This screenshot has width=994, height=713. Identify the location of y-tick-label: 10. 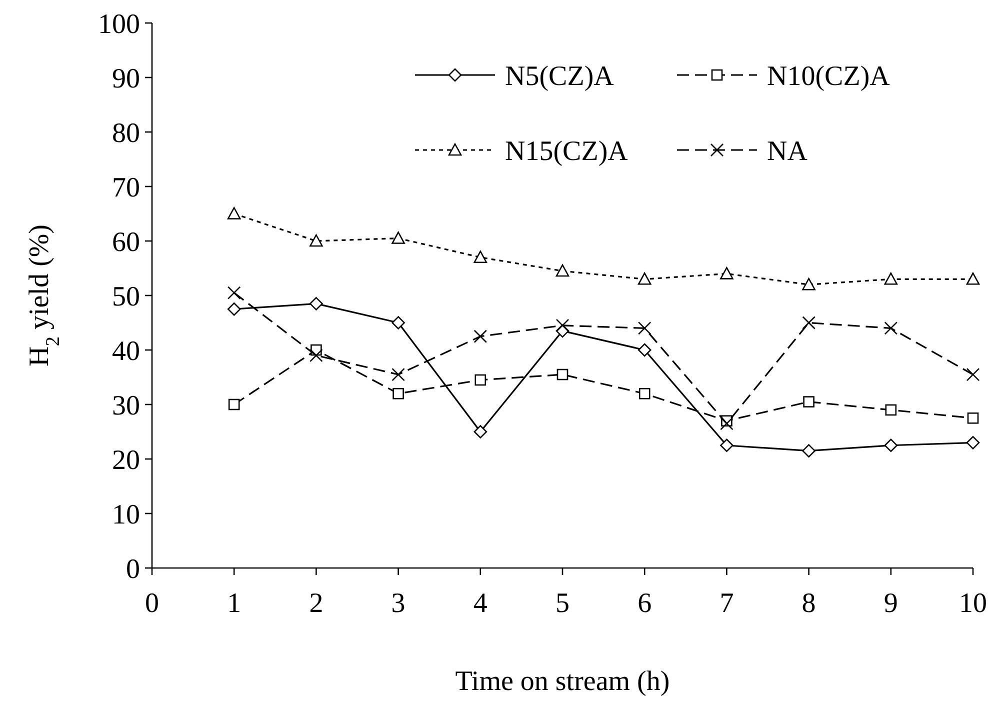
(126, 514).